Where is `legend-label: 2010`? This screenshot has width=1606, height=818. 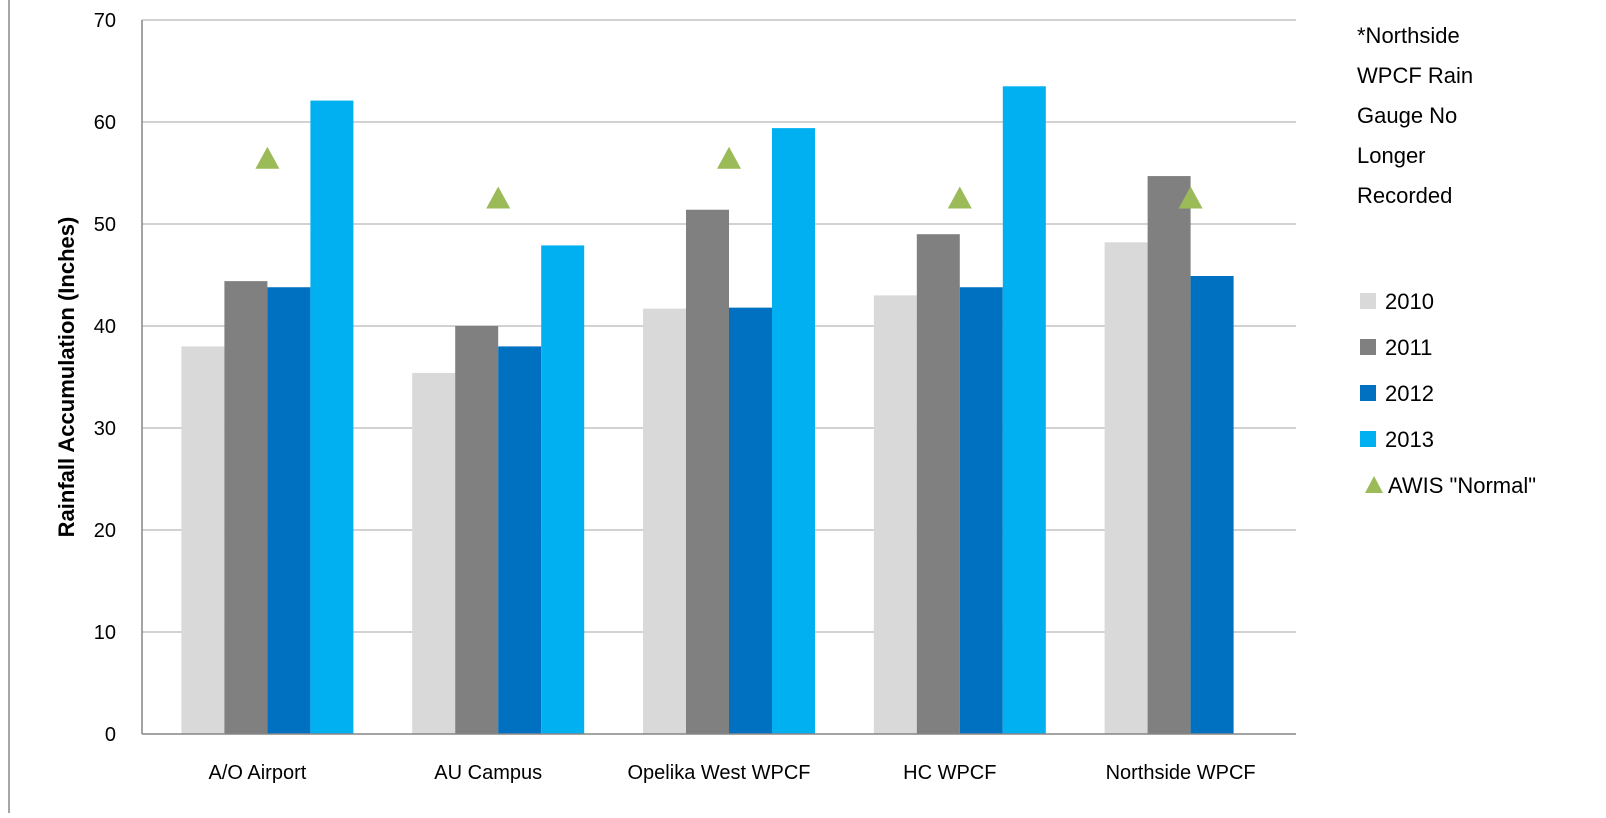
legend-label: 2010 is located at coordinates (1409, 301).